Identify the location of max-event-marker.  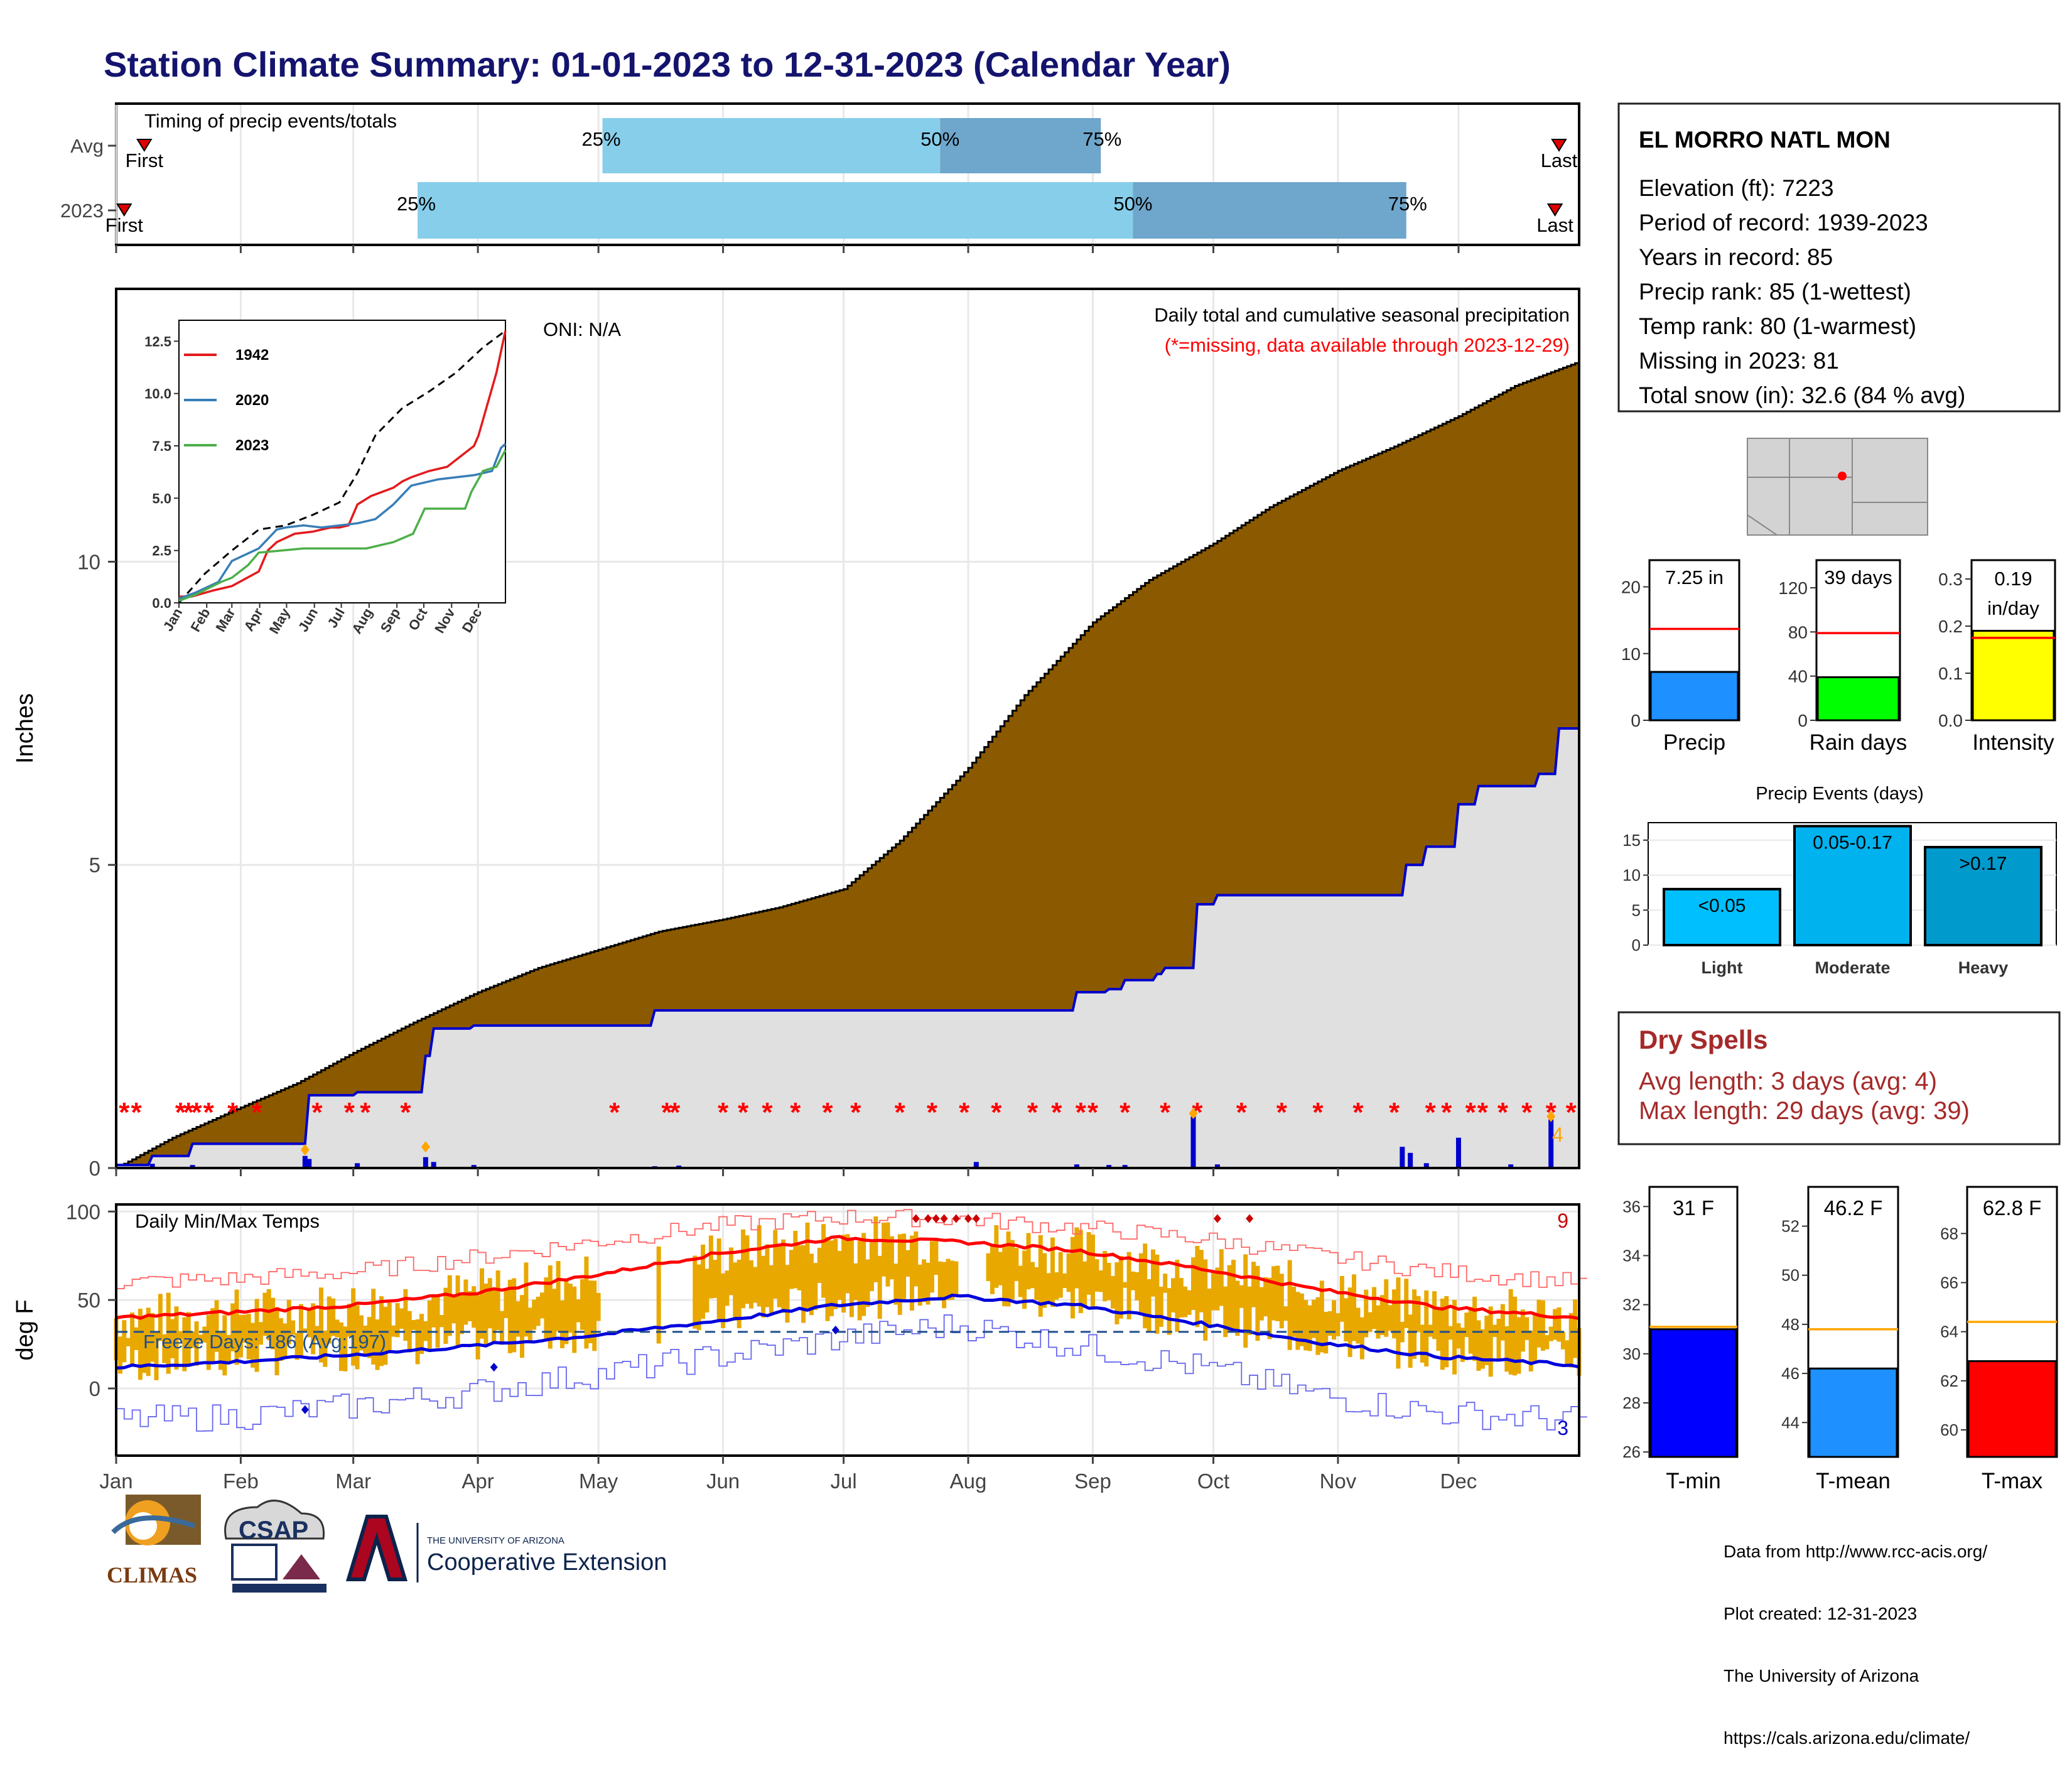
(305, 1150).